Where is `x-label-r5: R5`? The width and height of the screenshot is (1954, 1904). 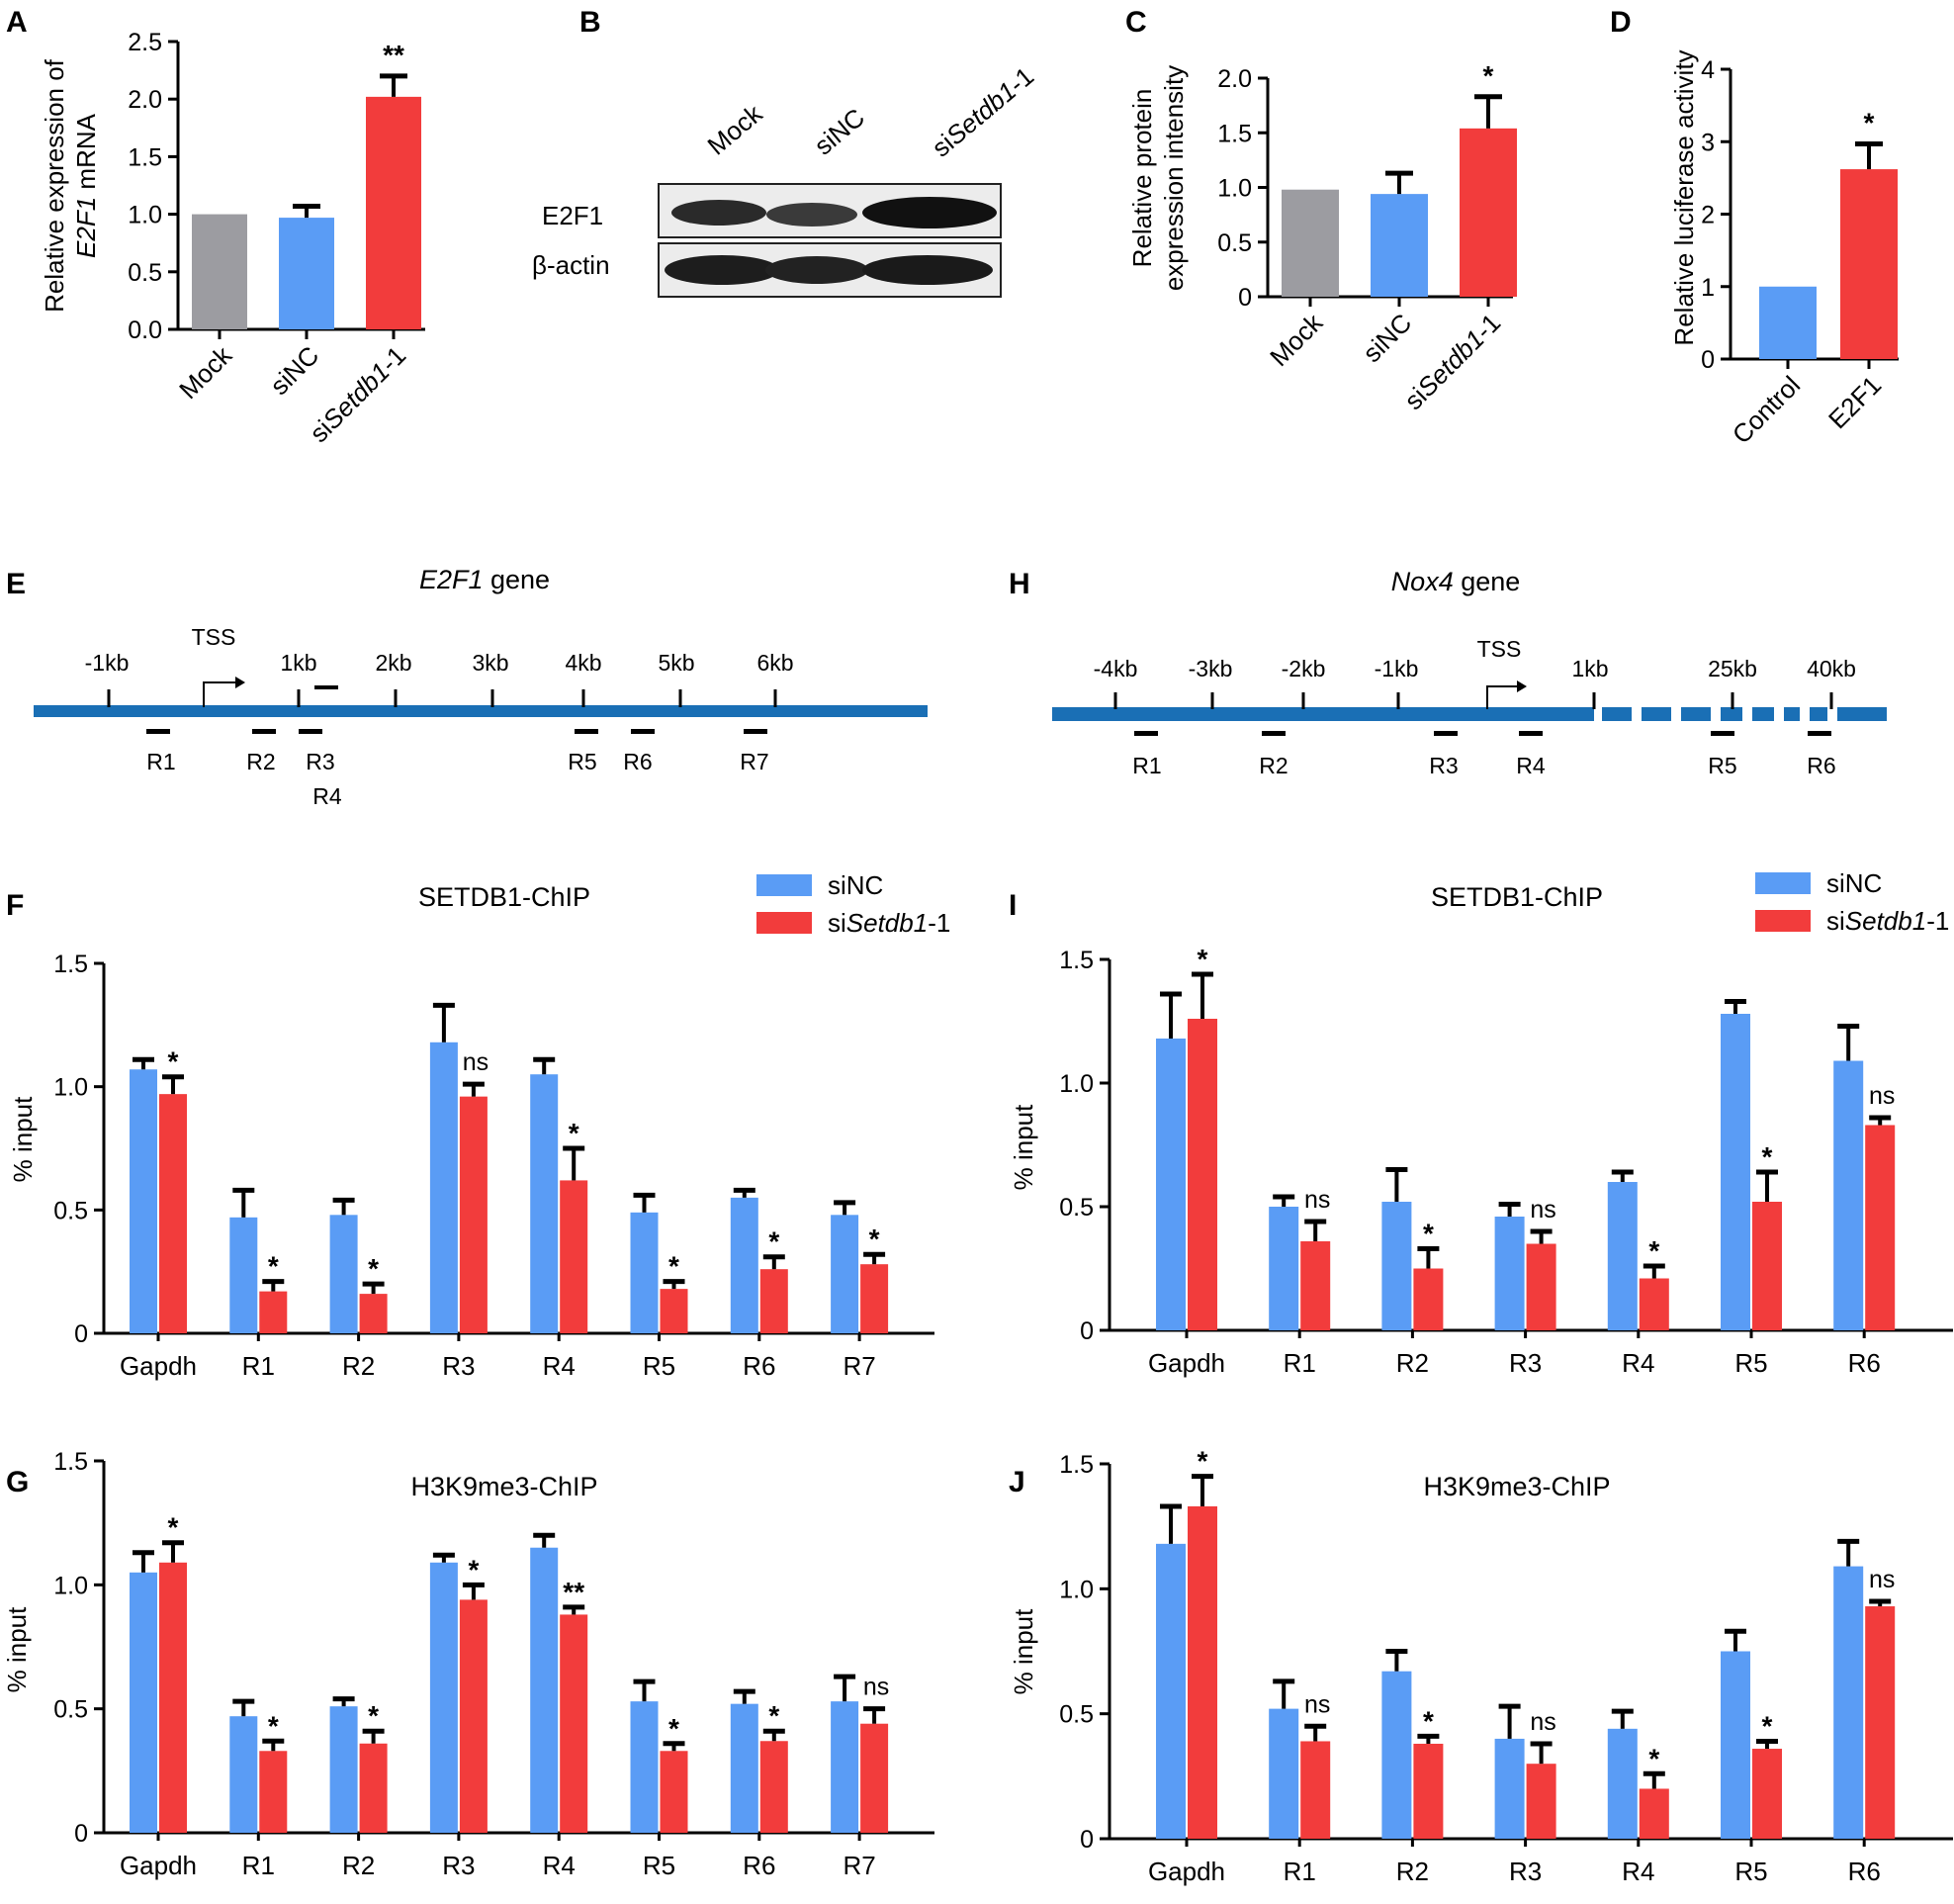
x-label-r5: R5 is located at coordinates (1750, 1363).